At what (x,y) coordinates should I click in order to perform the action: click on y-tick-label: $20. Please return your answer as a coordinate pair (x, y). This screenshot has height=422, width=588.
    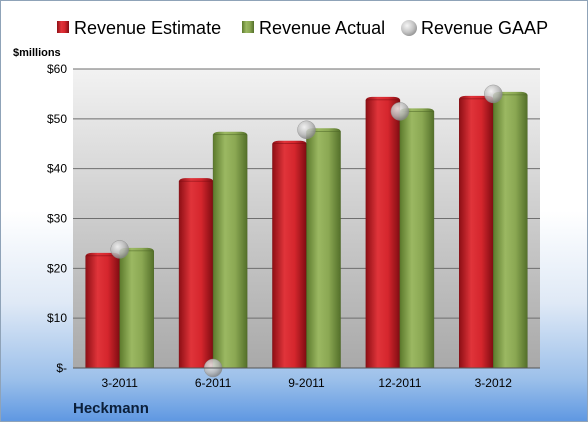
    Looking at the image, I should click on (57, 268).